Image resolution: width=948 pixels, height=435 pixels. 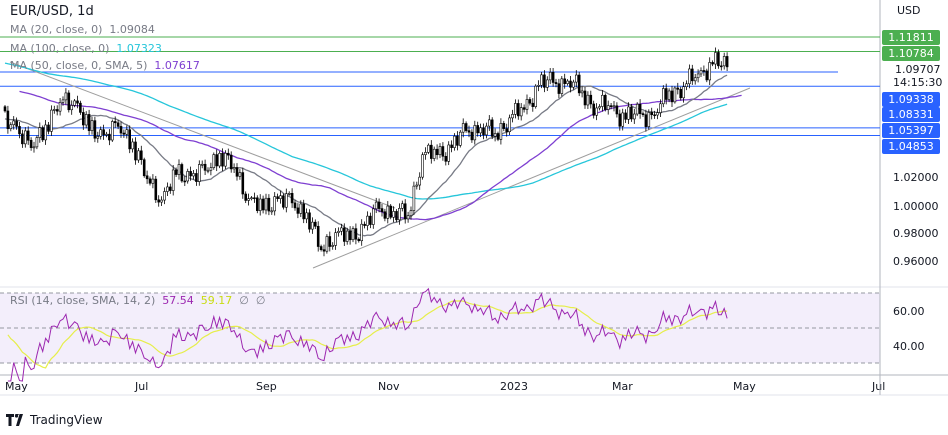 I want to click on level-tag: 1.05397, so click(x=911, y=130).